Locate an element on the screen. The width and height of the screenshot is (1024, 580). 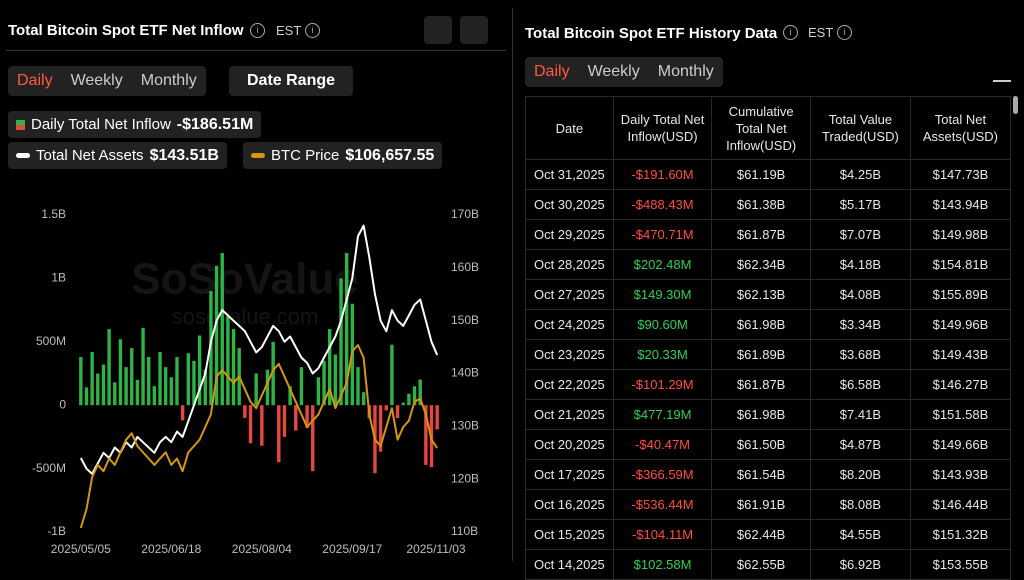
table-row: Oct 23,2025 $20.33M $61.89B $3.68B $149.43B is located at coordinates (768, 354).